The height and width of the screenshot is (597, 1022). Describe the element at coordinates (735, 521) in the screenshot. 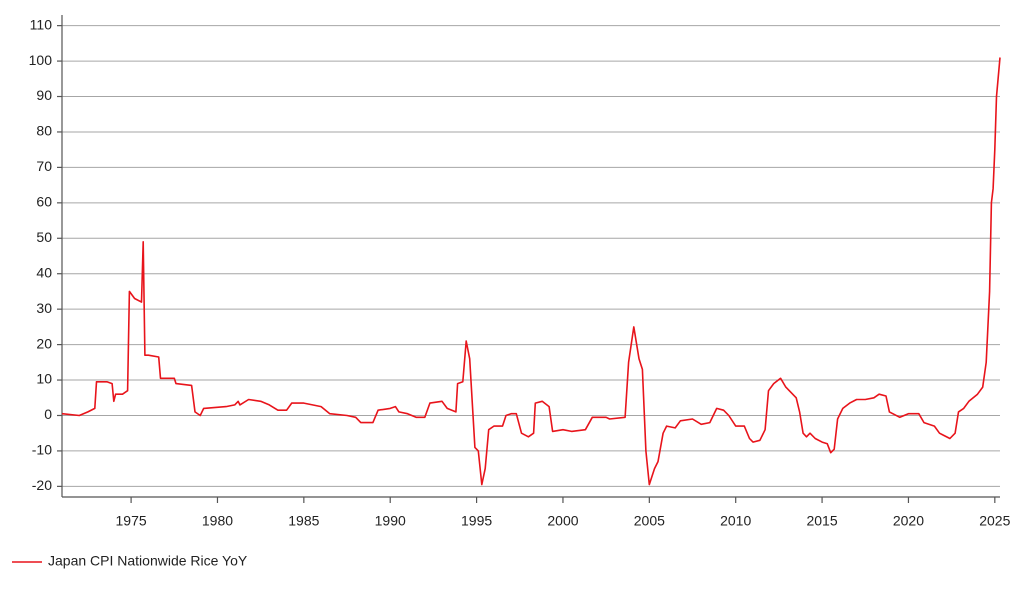

I see `x-tick-label: 2010` at that location.